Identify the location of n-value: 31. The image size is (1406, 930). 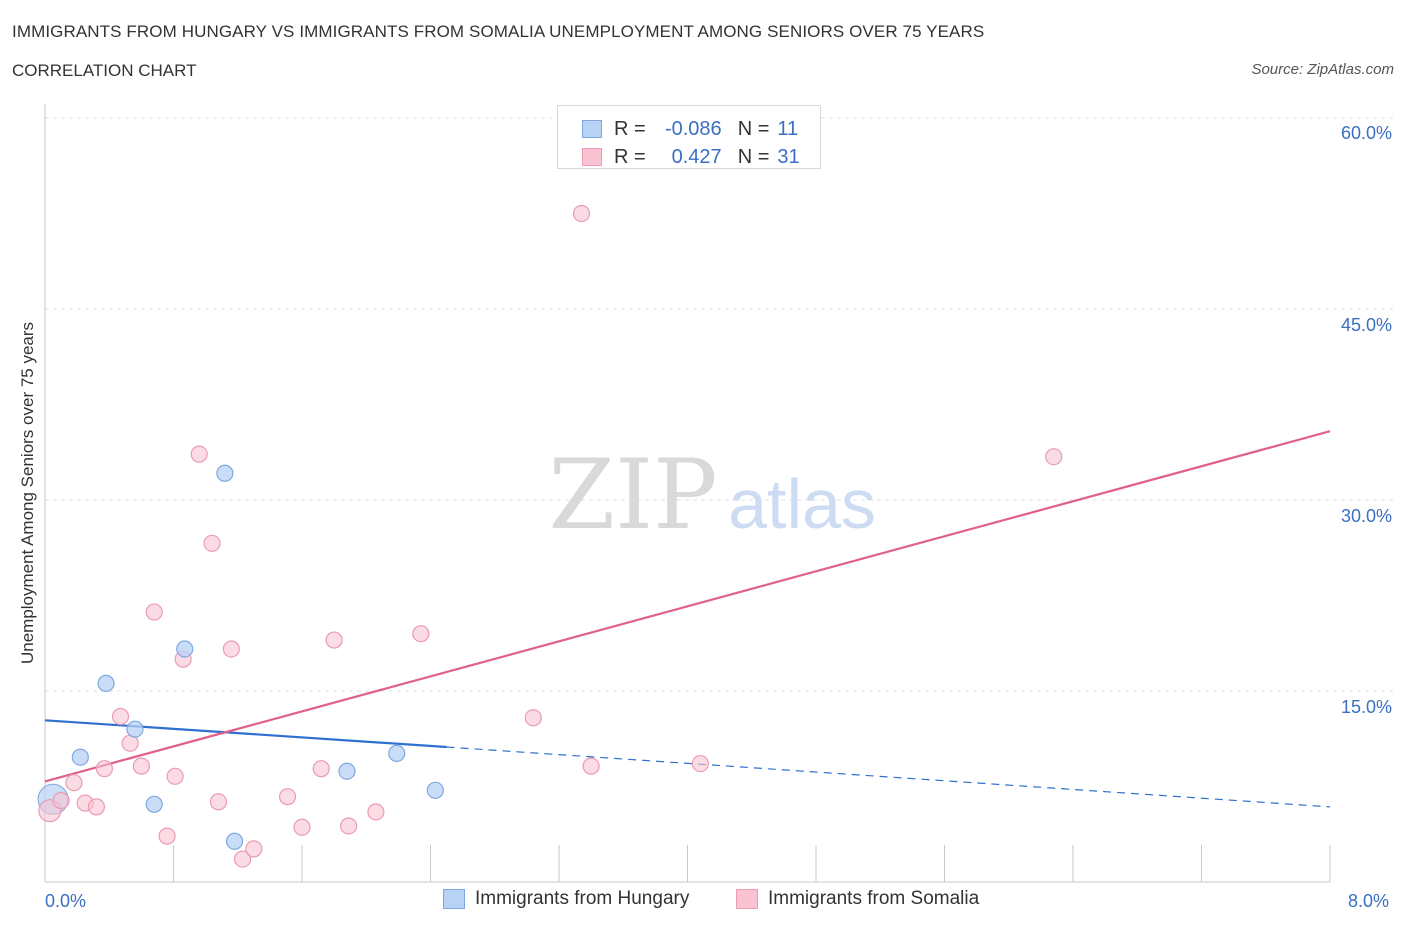
(788, 156).